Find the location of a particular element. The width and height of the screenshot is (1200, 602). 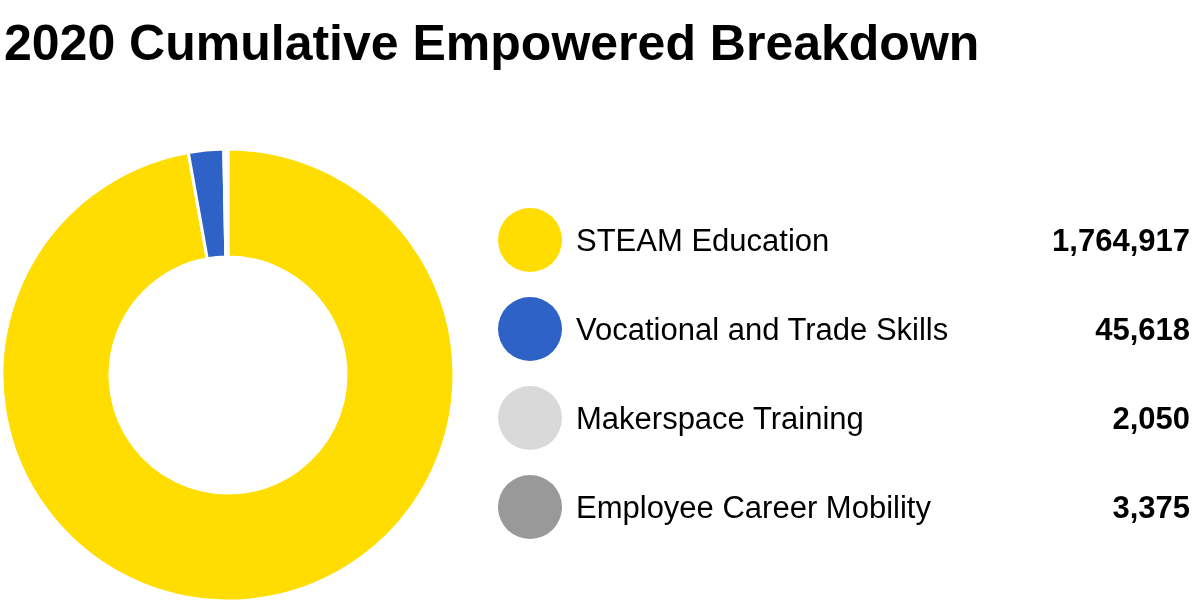

chart-title: 2020 Cumulative Empowered Breakdown is located at coordinates (492, 43).